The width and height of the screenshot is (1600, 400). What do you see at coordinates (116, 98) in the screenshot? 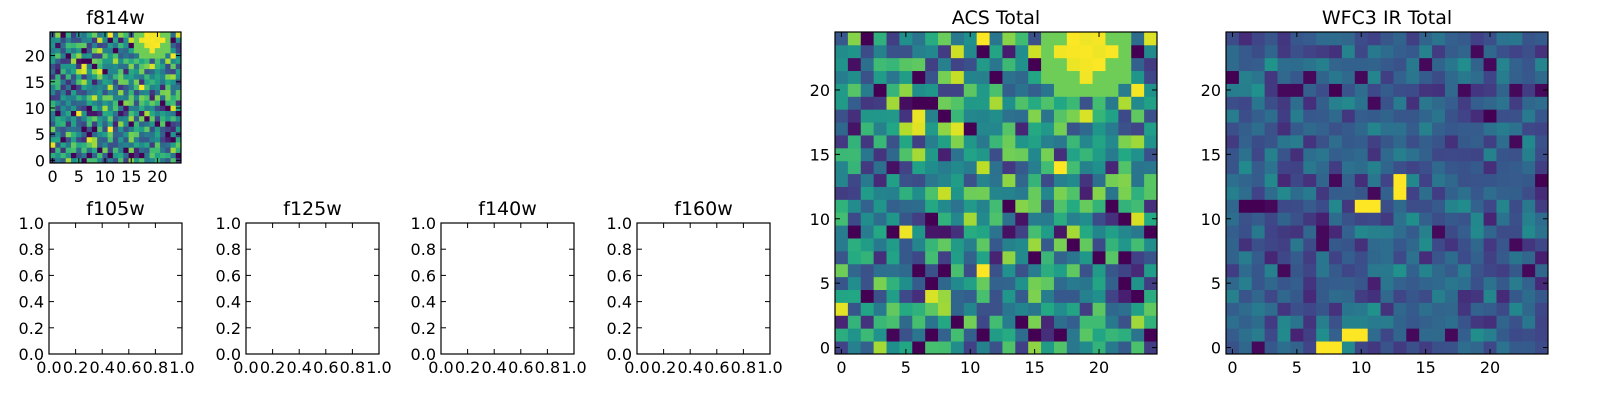
I see `image-cells` at bounding box center [116, 98].